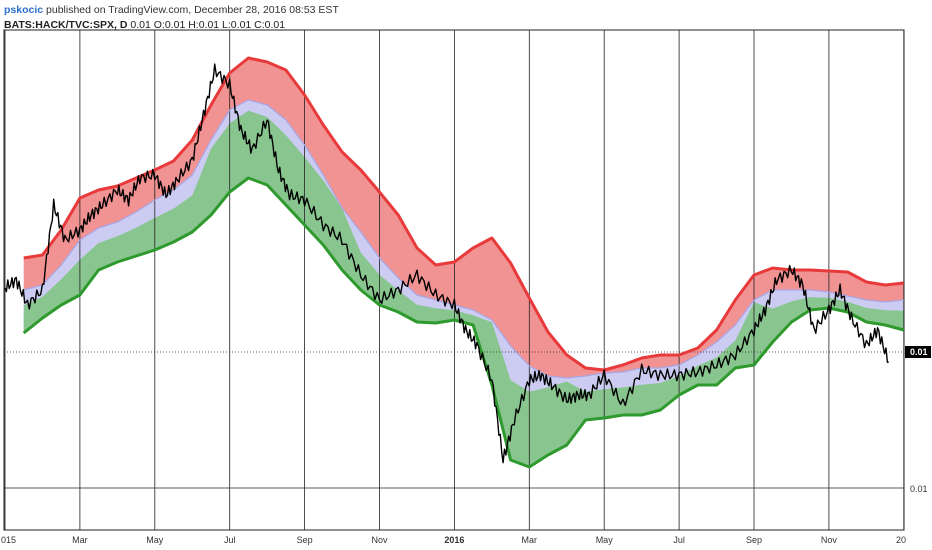 This screenshot has width=932, height=550. I want to click on x-tick-label: 2016, so click(454, 540).